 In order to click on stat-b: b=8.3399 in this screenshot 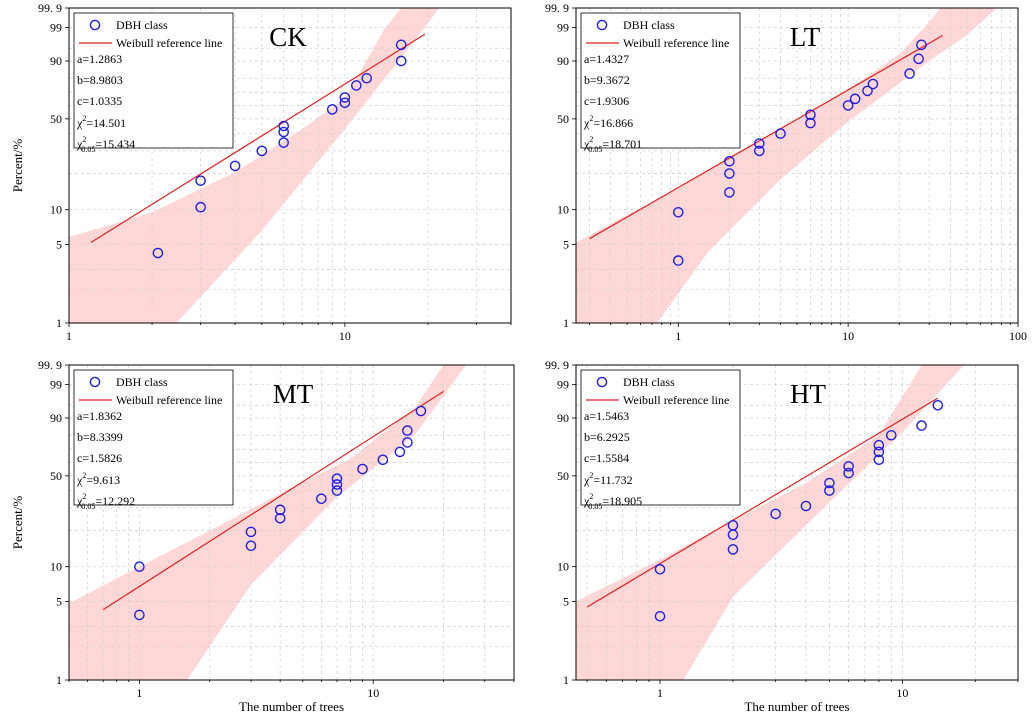, I will do `click(100, 437)`.